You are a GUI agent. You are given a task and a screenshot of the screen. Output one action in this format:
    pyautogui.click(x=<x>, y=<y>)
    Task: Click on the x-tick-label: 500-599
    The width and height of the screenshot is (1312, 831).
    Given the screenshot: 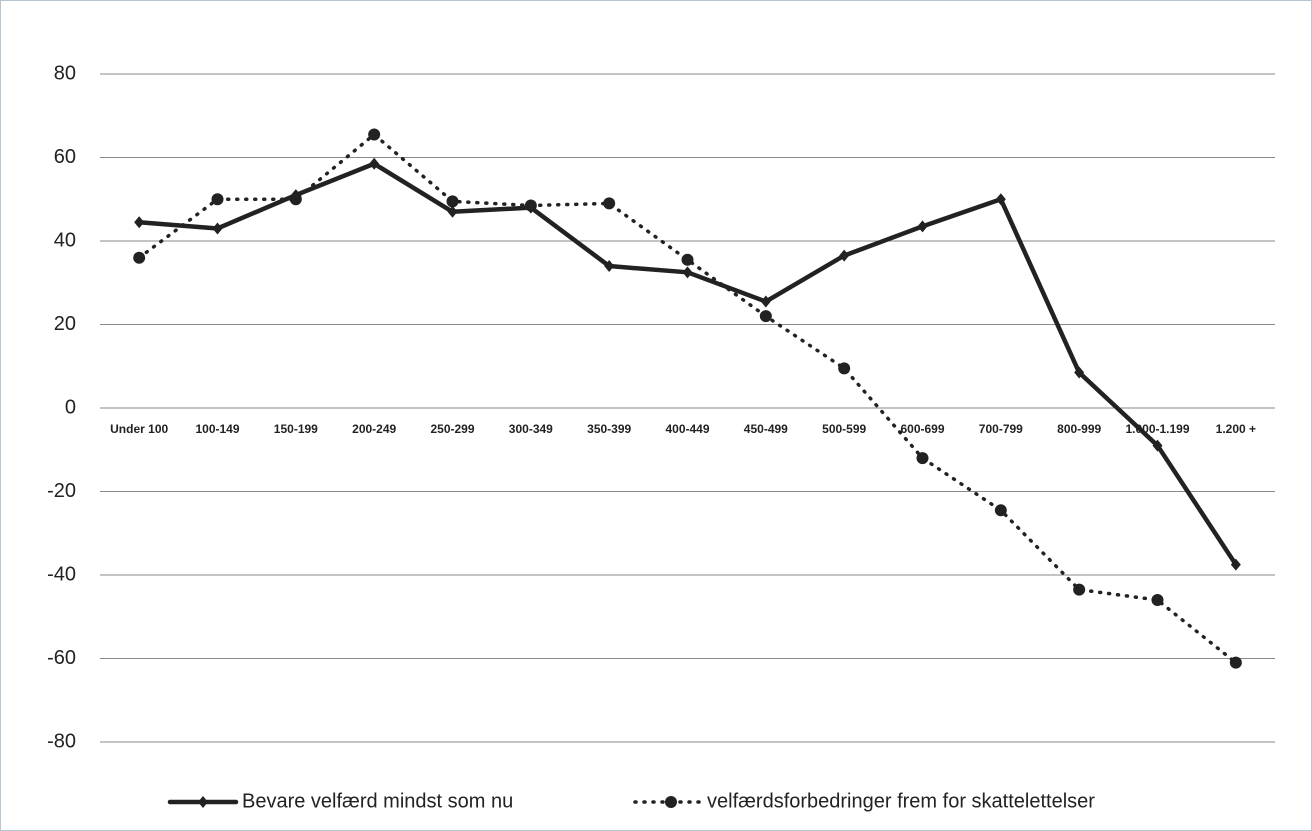 What is the action you would take?
    pyautogui.click(x=844, y=429)
    